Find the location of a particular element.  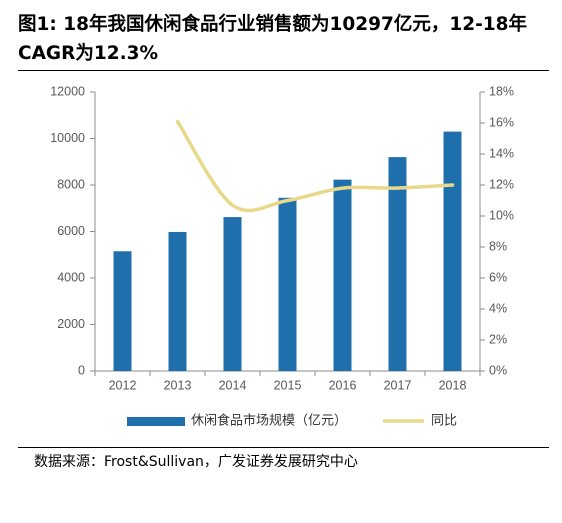

y-left-tick-label: 8000 is located at coordinates (71, 184).